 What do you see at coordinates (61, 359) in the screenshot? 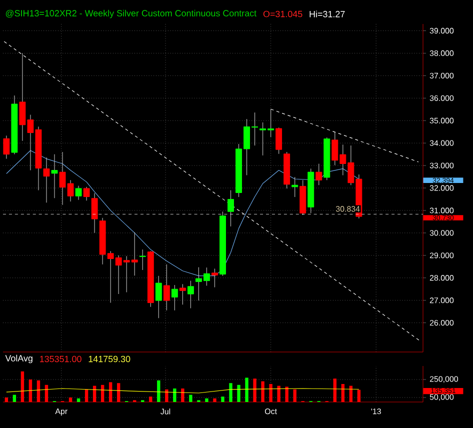
I see `text: 135351.00` at bounding box center [61, 359].